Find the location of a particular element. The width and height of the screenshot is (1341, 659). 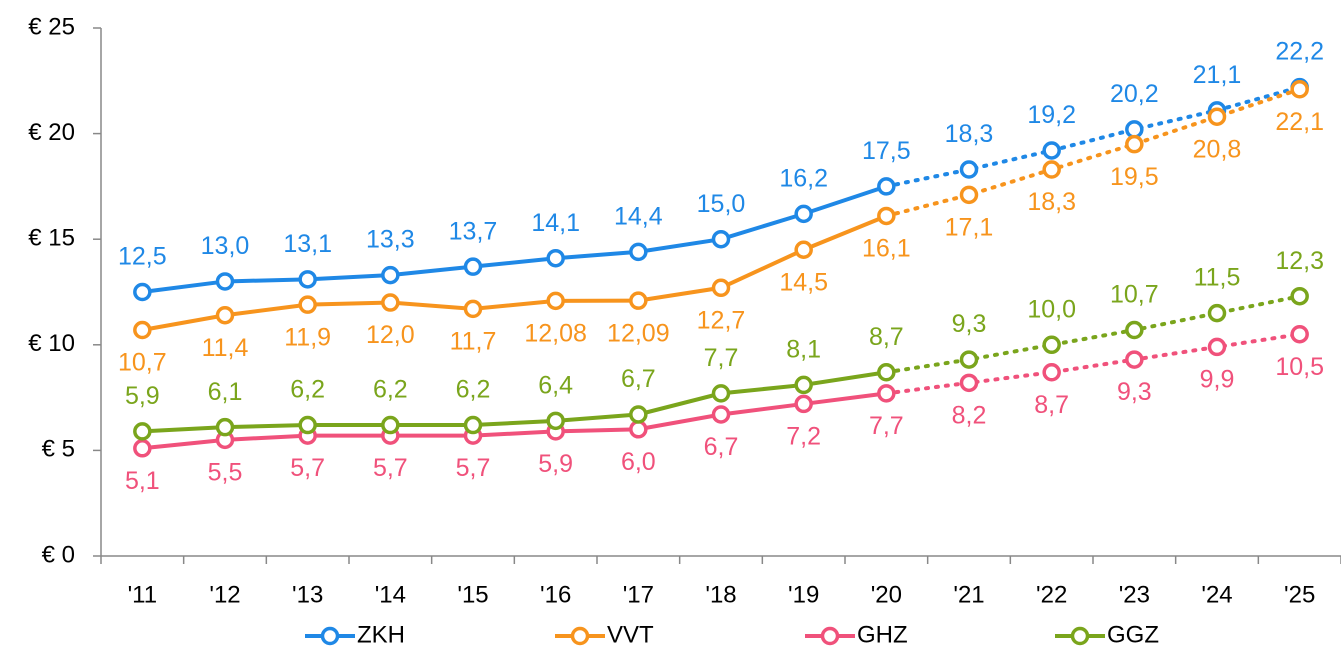

data-label: 17,5 is located at coordinates (886, 151).